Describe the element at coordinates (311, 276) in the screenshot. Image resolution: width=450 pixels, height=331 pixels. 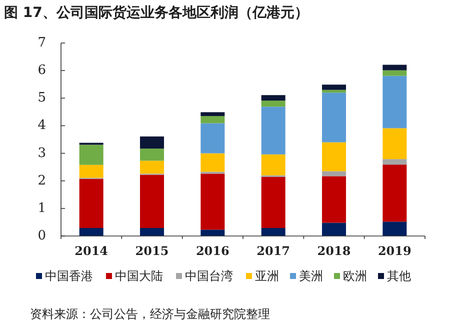
I see `legend-label: 美洲` at that location.